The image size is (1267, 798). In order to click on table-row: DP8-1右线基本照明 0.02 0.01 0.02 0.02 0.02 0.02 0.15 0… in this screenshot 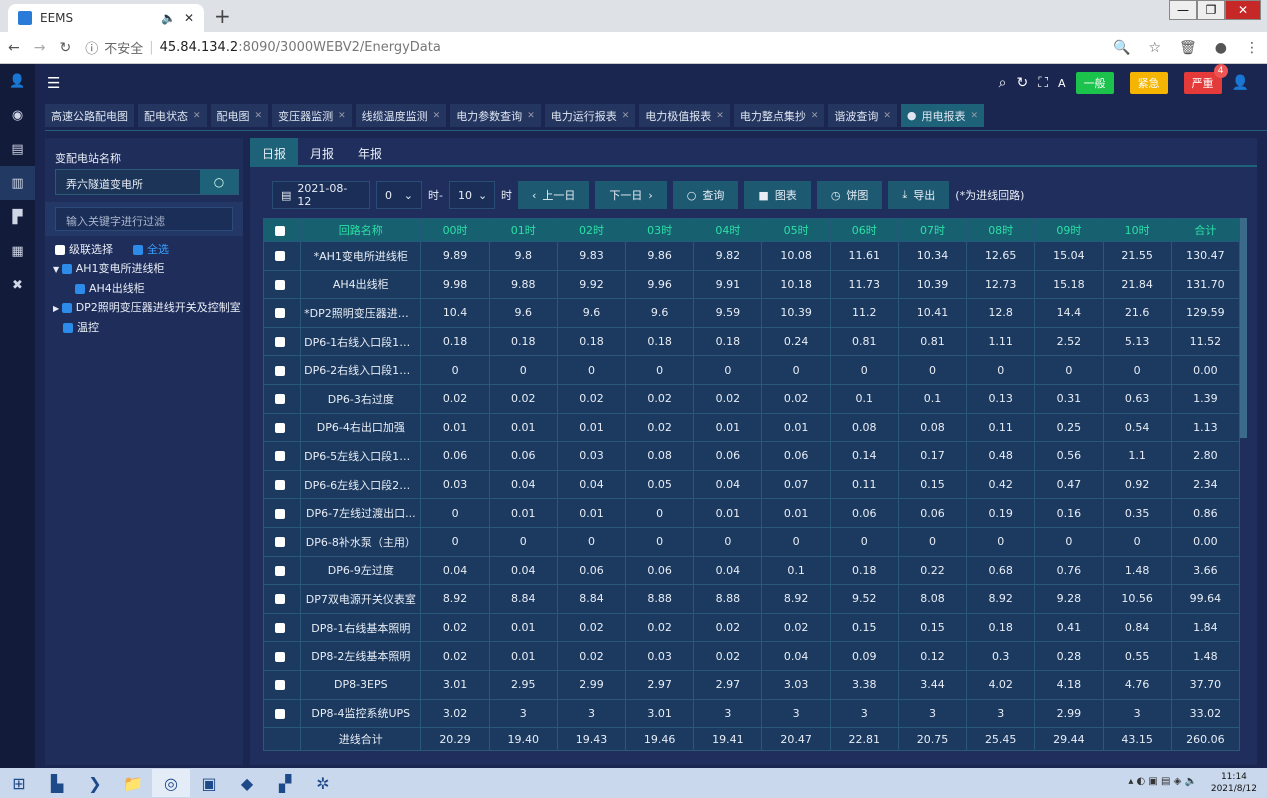, I will do `click(751, 627)`.